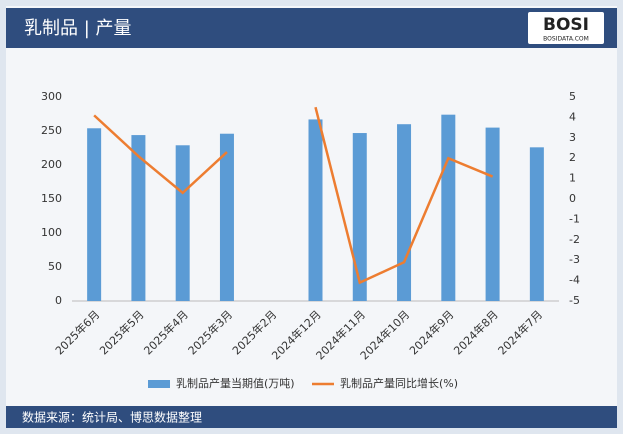 Image resolution: width=623 pixels, height=438 pixels. I want to click on legend-label: 乳制品产量当期值(万吨), so click(235, 383).